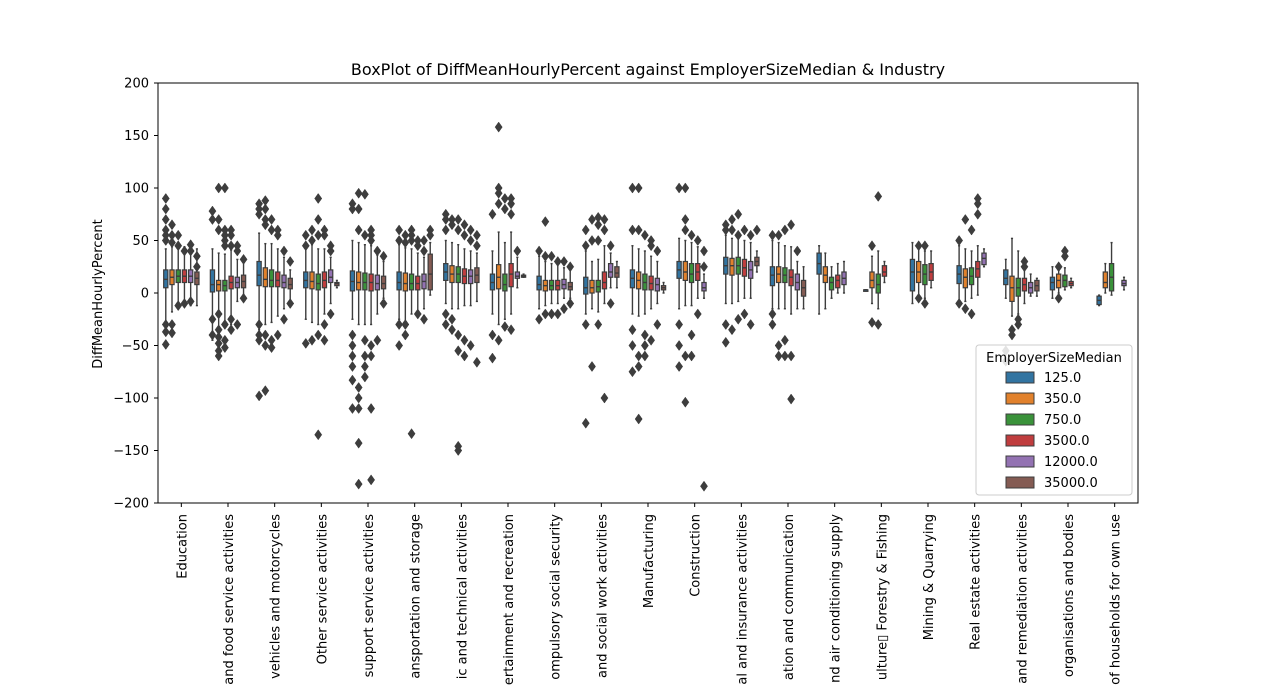 Image resolution: width=1266 pixels, height=691 pixels. I want to click on box-c17-s2, so click(971, 274).